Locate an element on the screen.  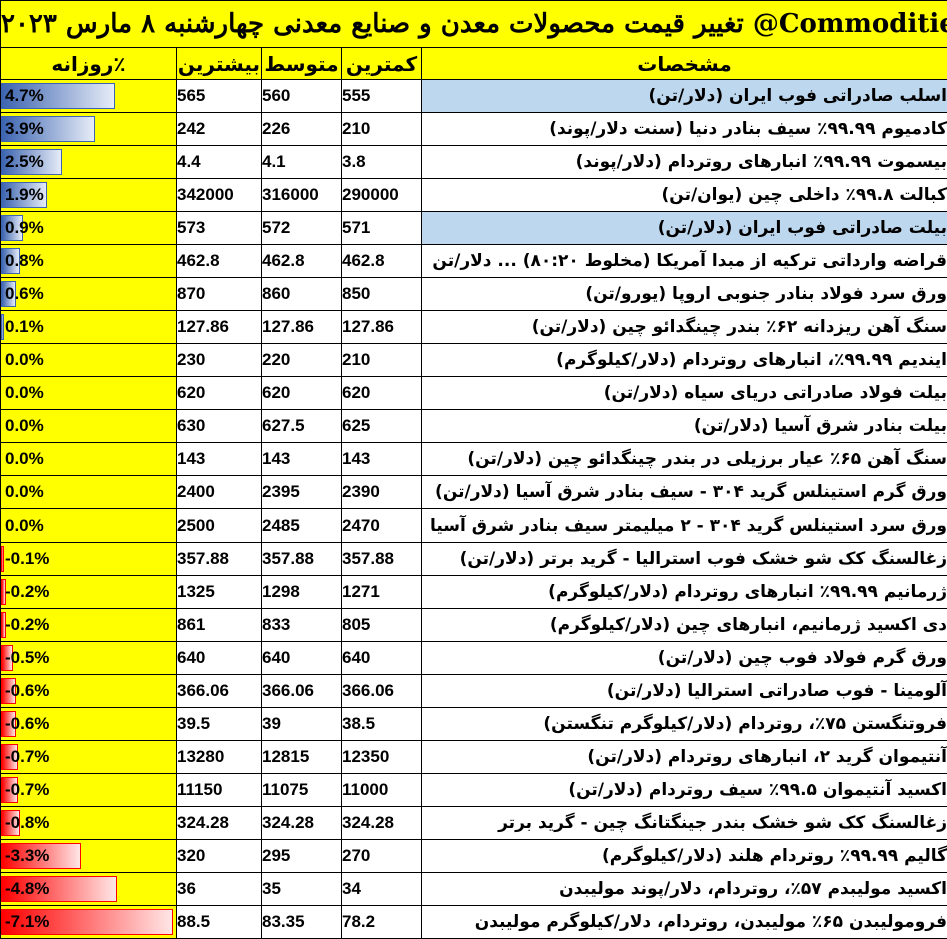
daily-change-cell: -4.8% is located at coordinates (88, 888).